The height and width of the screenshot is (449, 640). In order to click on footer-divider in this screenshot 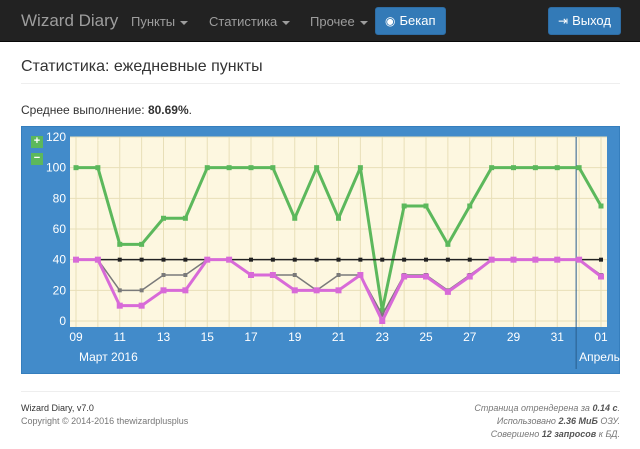, I will do `click(320, 391)`.